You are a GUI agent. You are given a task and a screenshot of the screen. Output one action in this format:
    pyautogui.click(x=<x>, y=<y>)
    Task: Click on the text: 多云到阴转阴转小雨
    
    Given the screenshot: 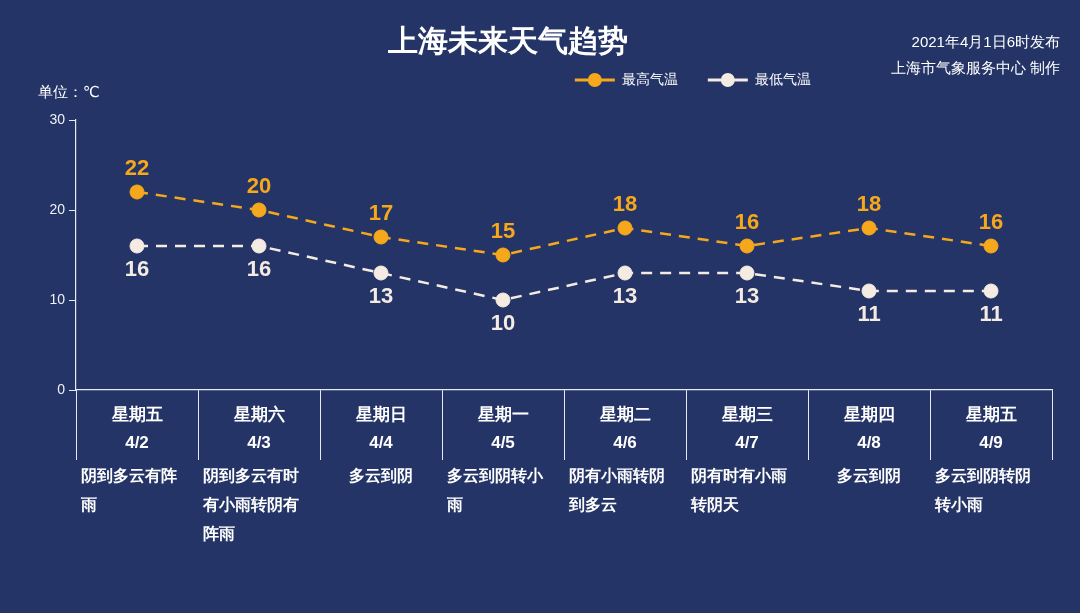 What is the action you would take?
    pyautogui.click(x=982, y=490)
    